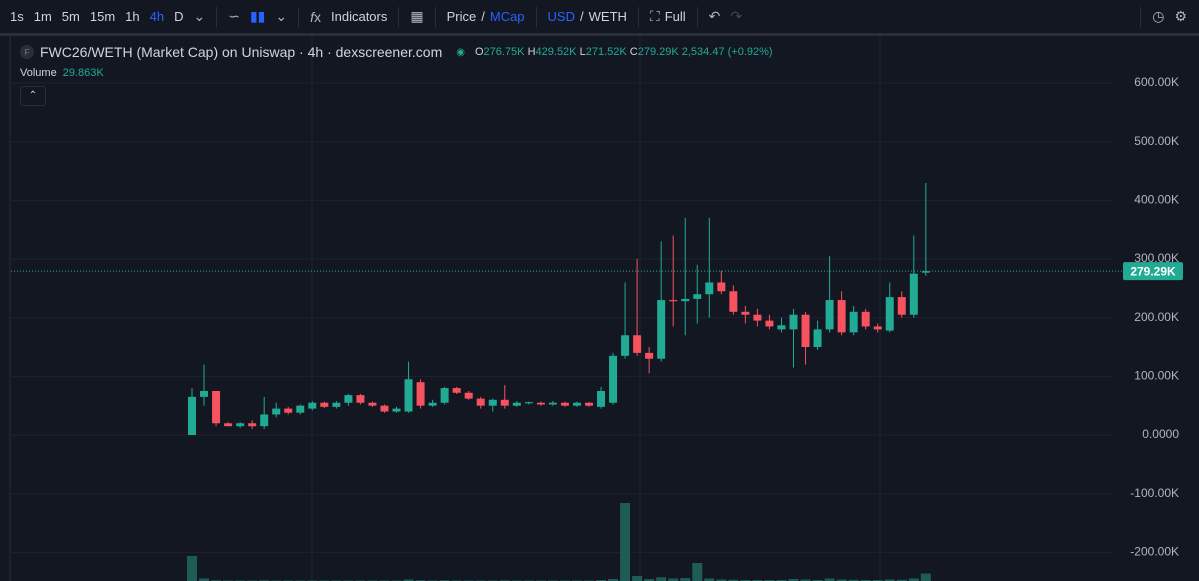  What do you see at coordinates (675, 16) in the screenshot?
I see `full-button: Full` at bounding box center [675, 16].